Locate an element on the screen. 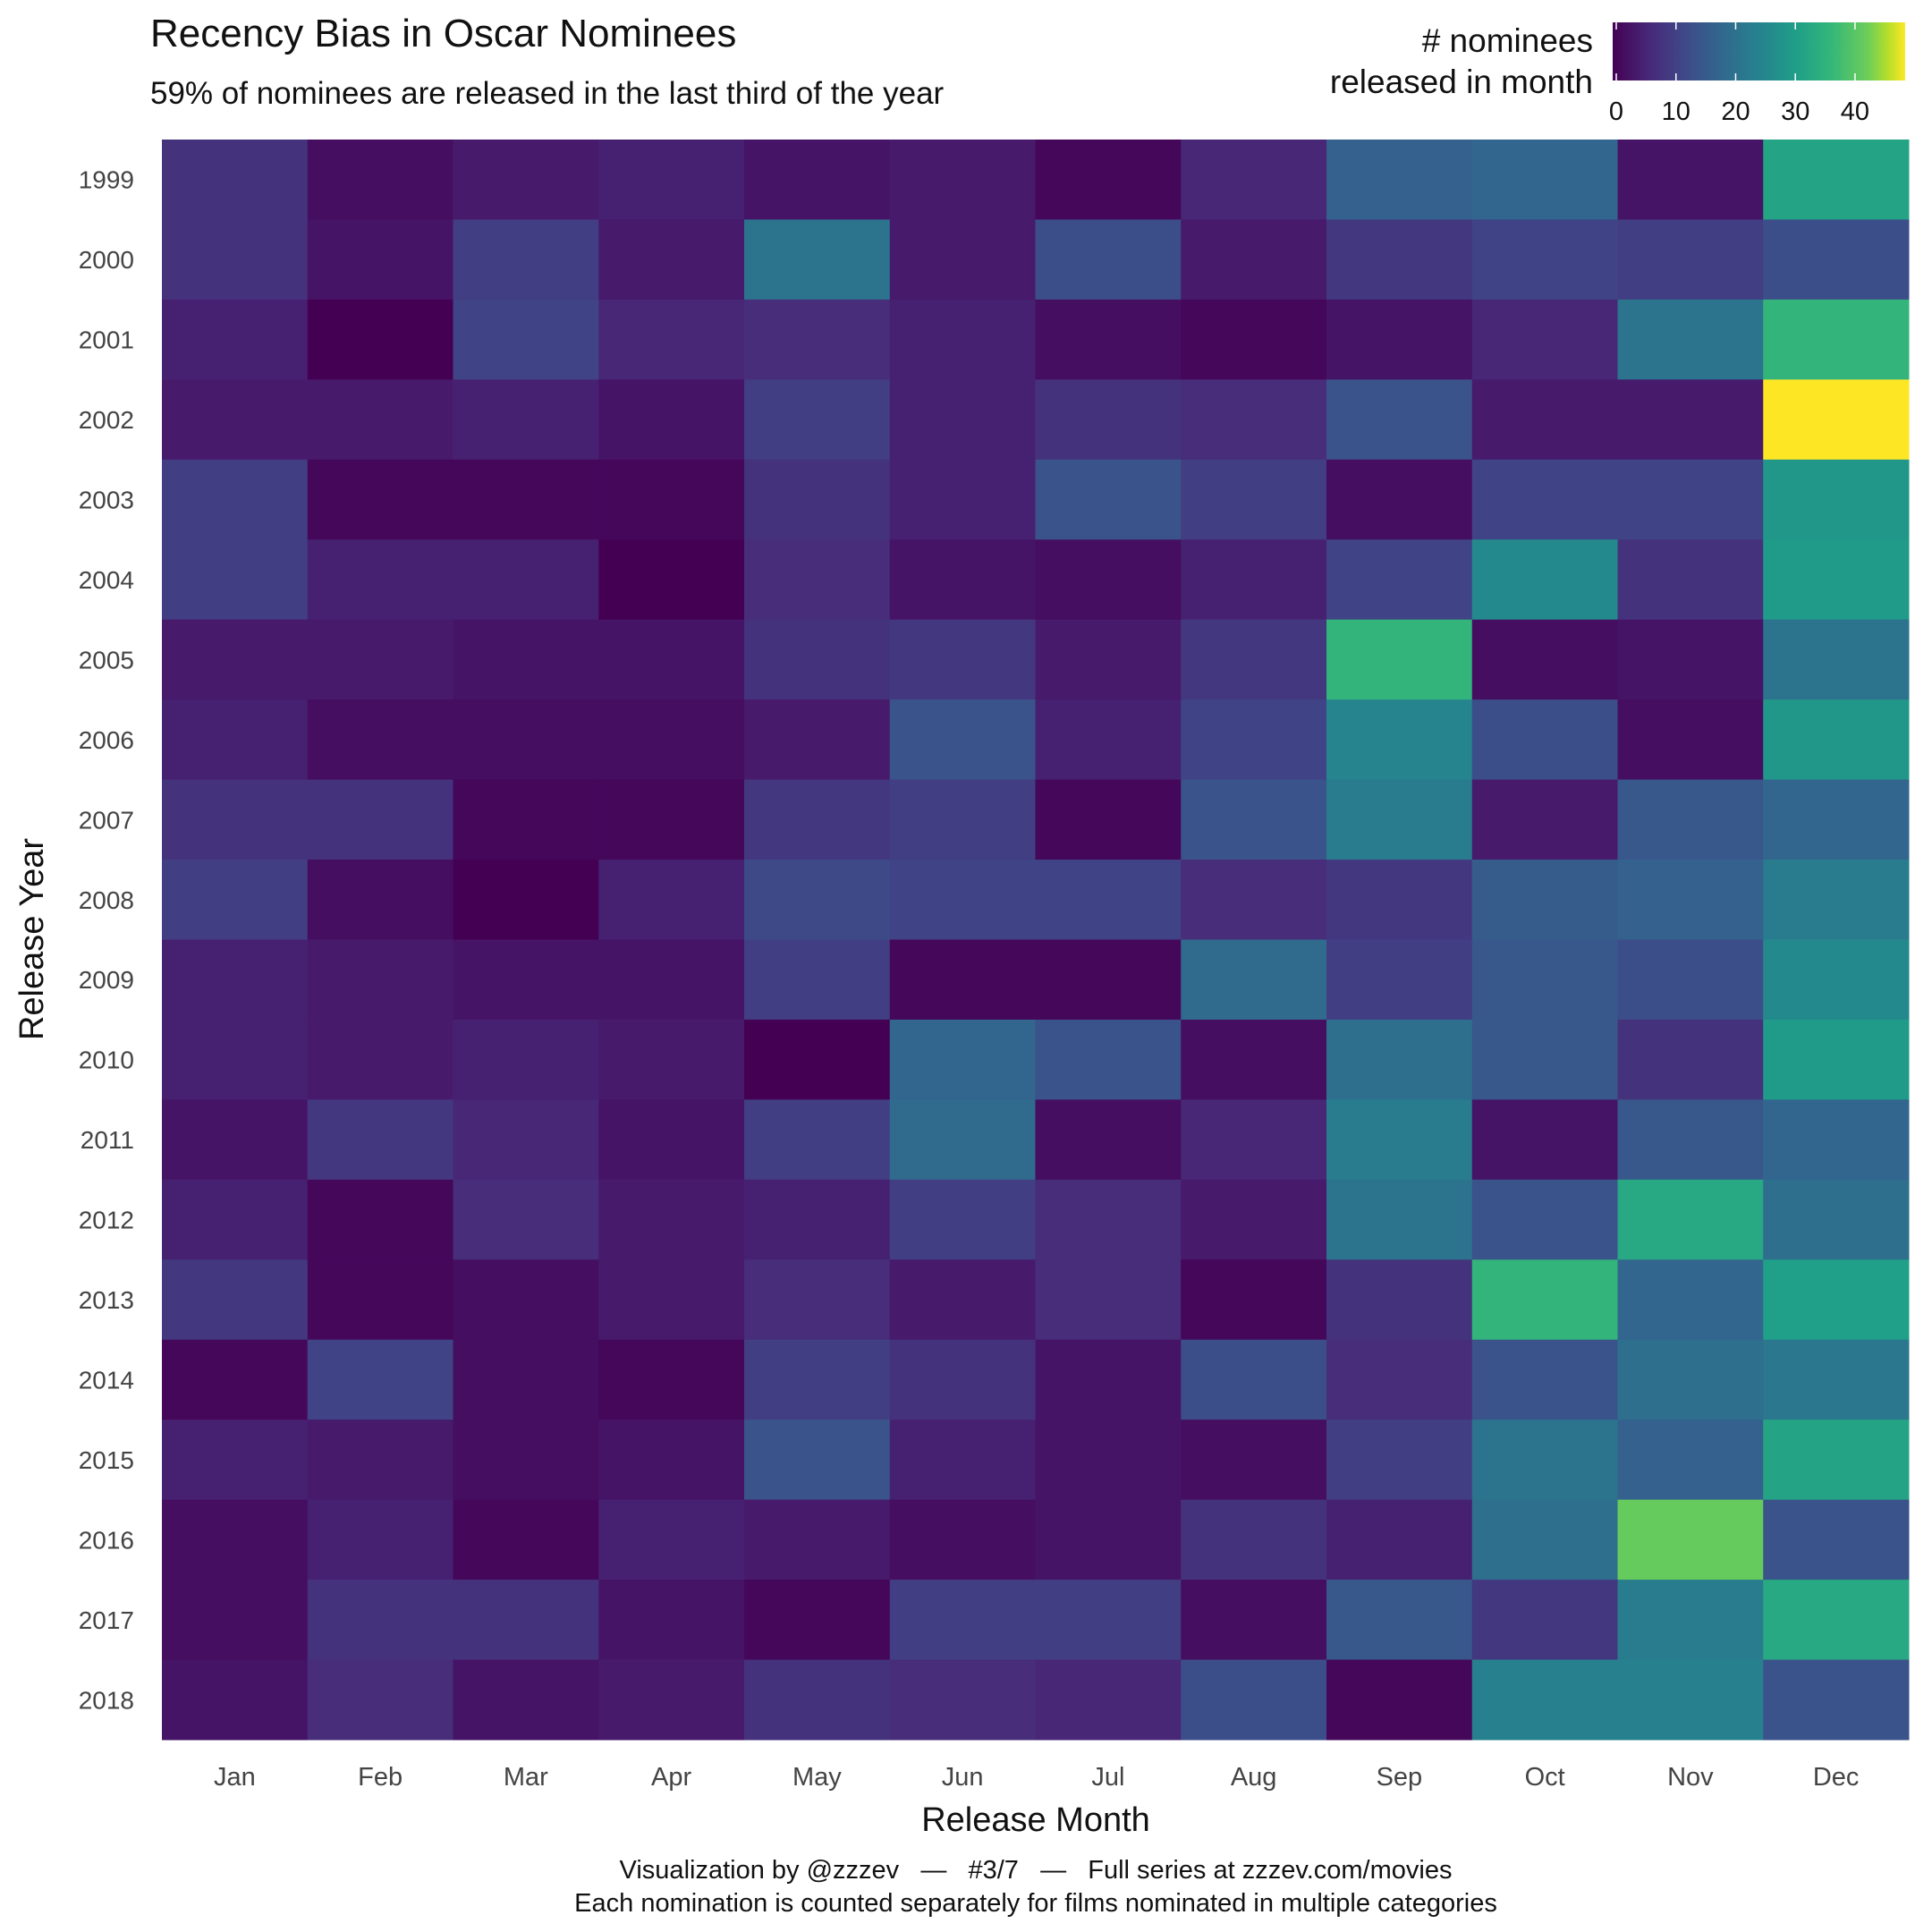  heatmap-cell-2008-Sep is located at coordinates (1399, 900).